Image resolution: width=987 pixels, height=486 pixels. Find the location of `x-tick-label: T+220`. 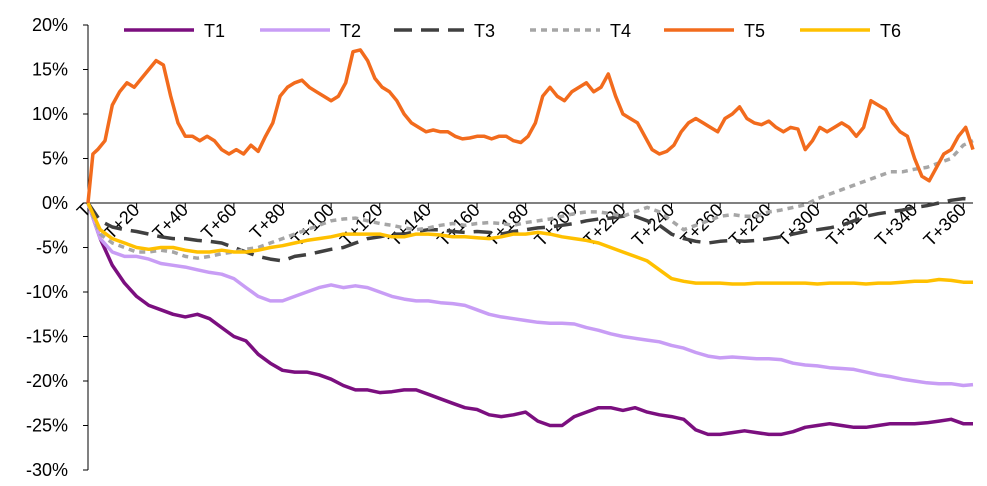

x-tick-label: T+220 is located at coordinates (604, 225).